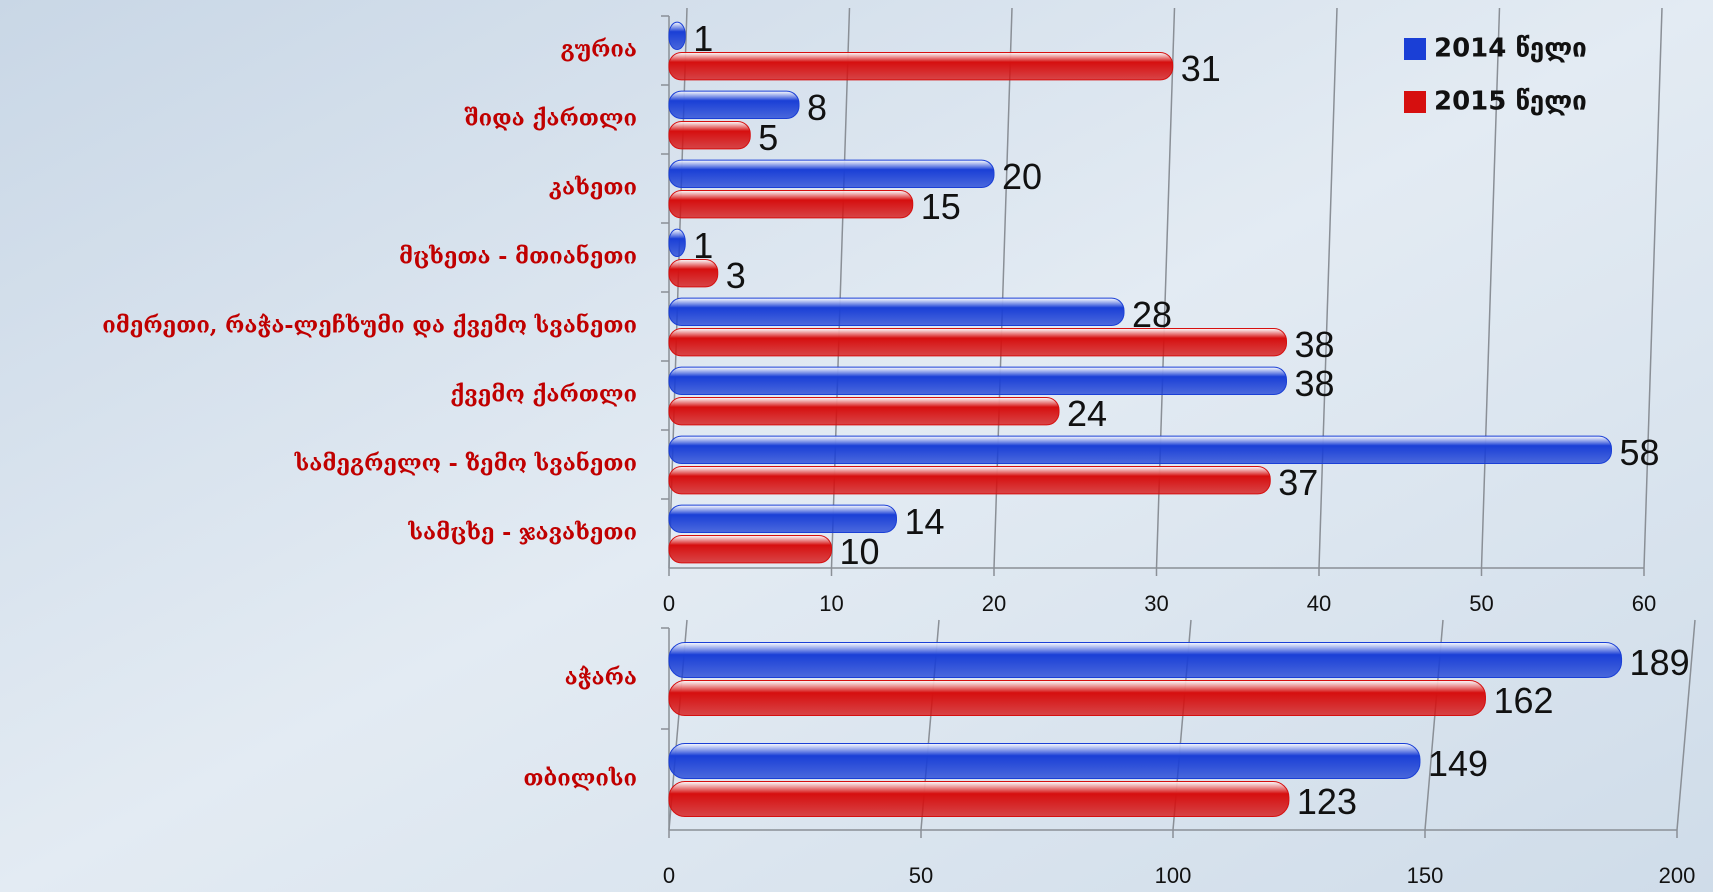  Describe the element at coordinates (1458, 763) in the screenshot. I see `value-label: 149` at that location.